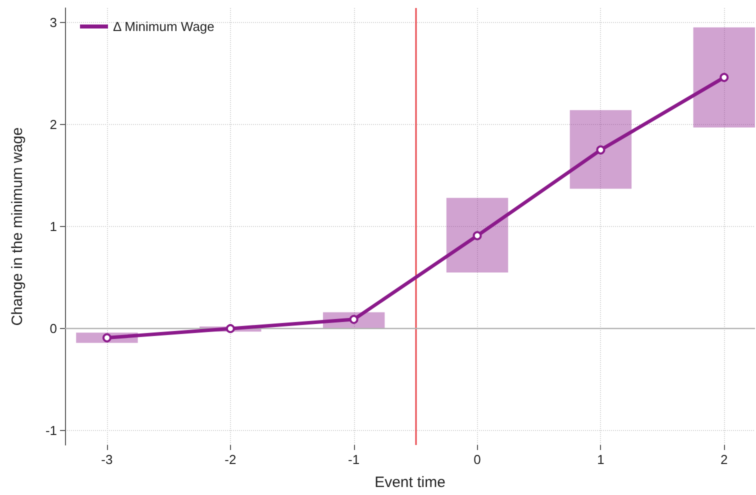 The image size is (756, 495). What do you see at coordinates (410, 482) in the screenshot?
I see `x-axis-title: Event time` at bounding box center [410, 482].